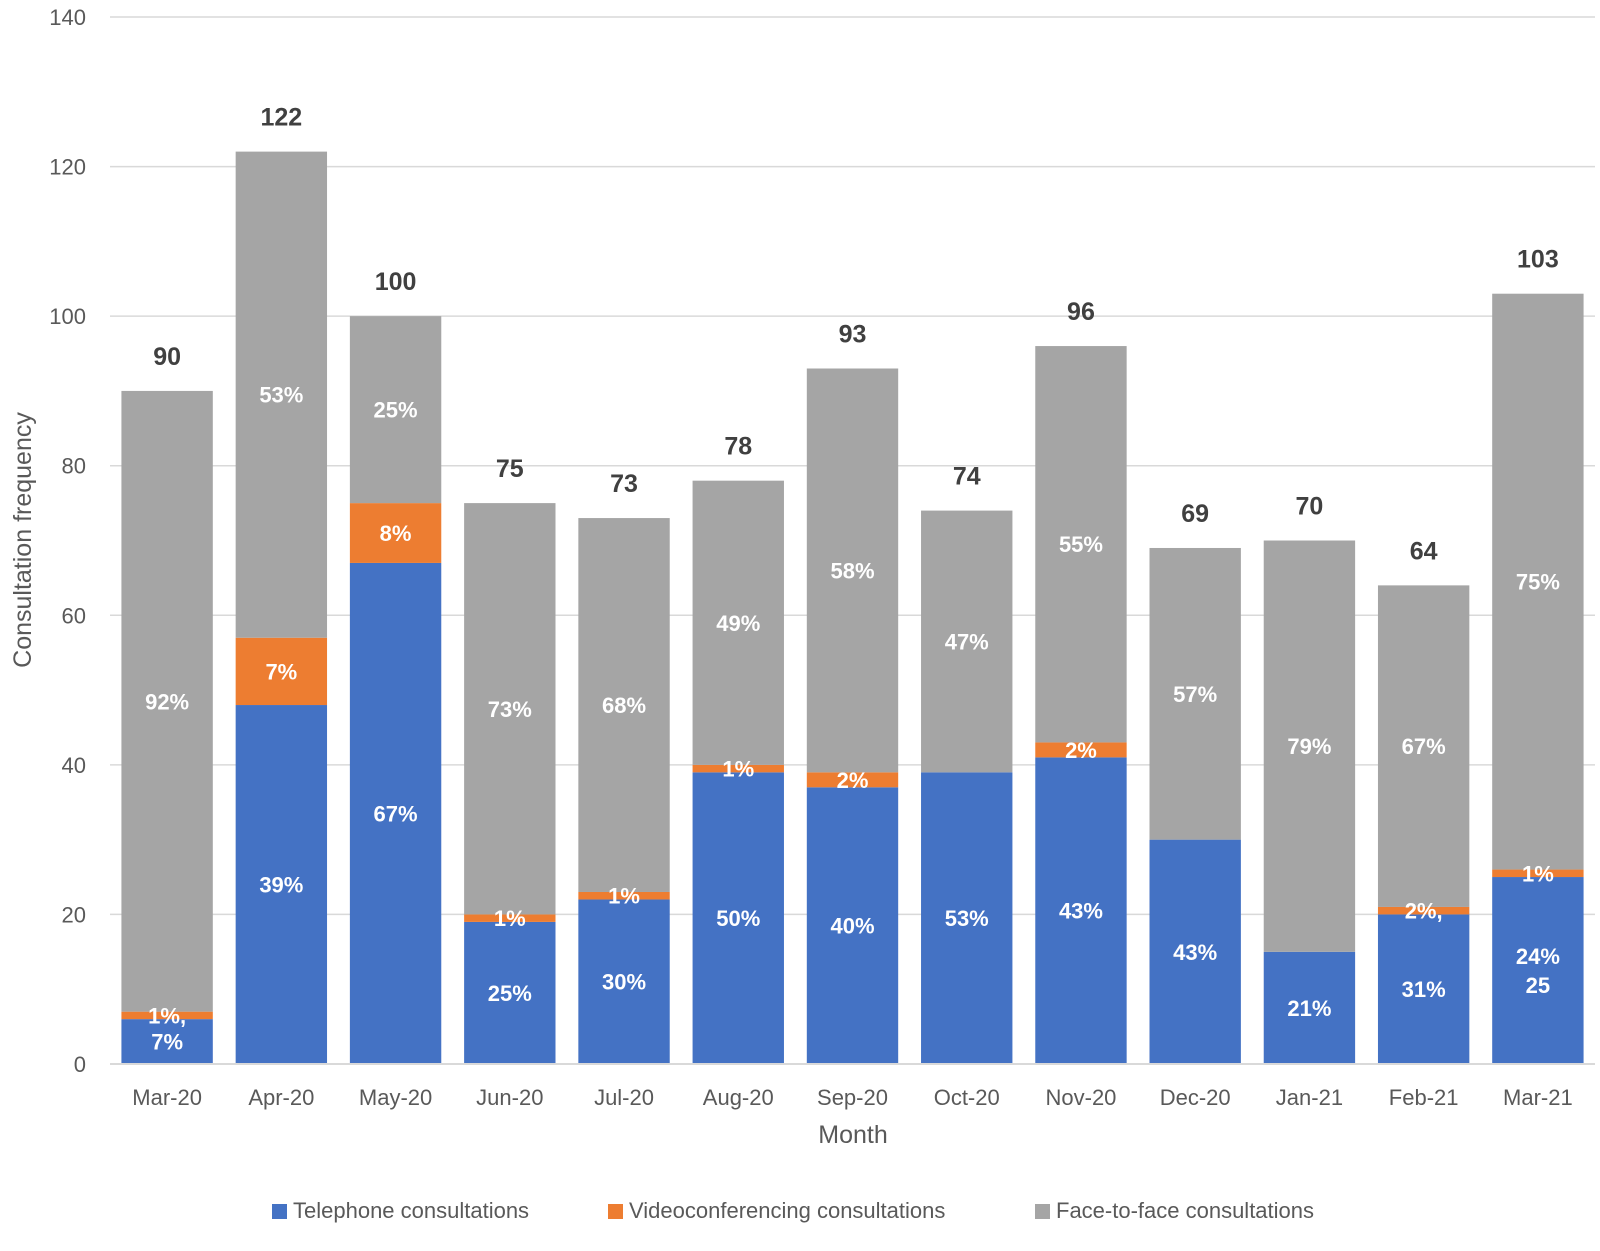 This screenshot has height=1251, width=1600. Describe the element at coordinates (167, 1097) in the screenshot. I see `x-tick-label: Mar-20` at that location.